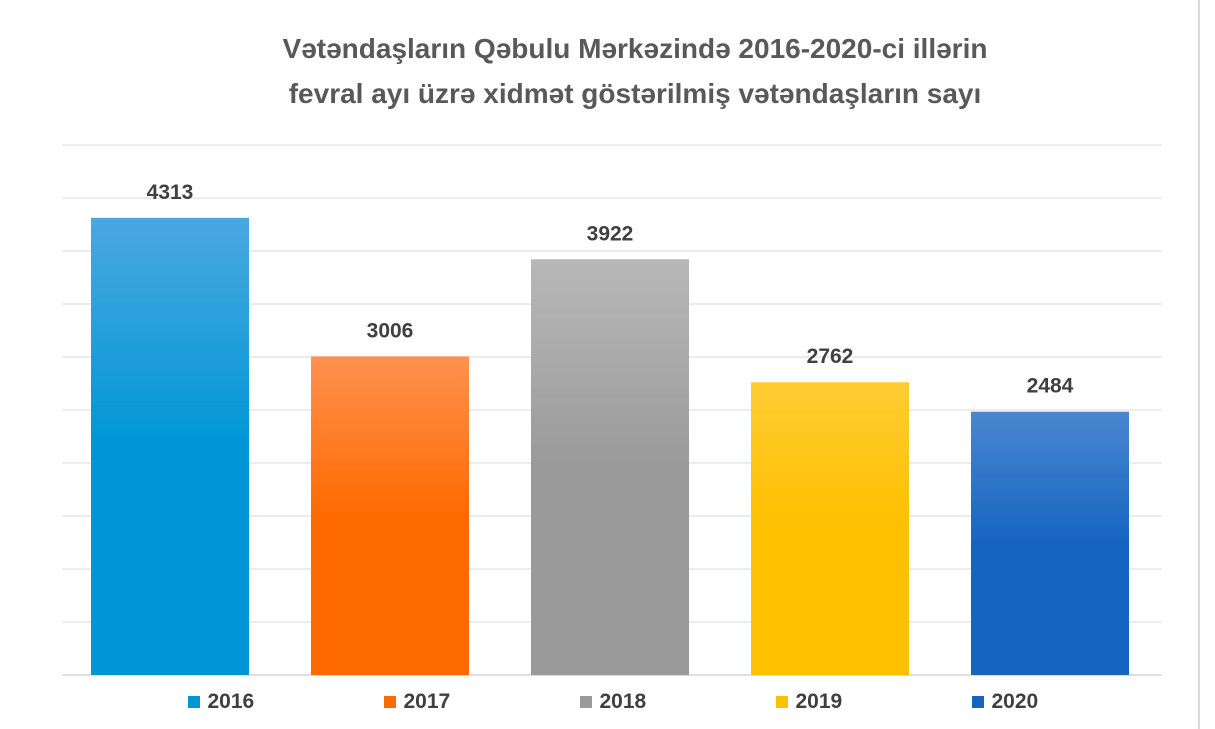 This screenshot has width=1215, height=729. Describe the element at coordinates (610, 467) in the screenshot. I see `bar-2018` at that location.